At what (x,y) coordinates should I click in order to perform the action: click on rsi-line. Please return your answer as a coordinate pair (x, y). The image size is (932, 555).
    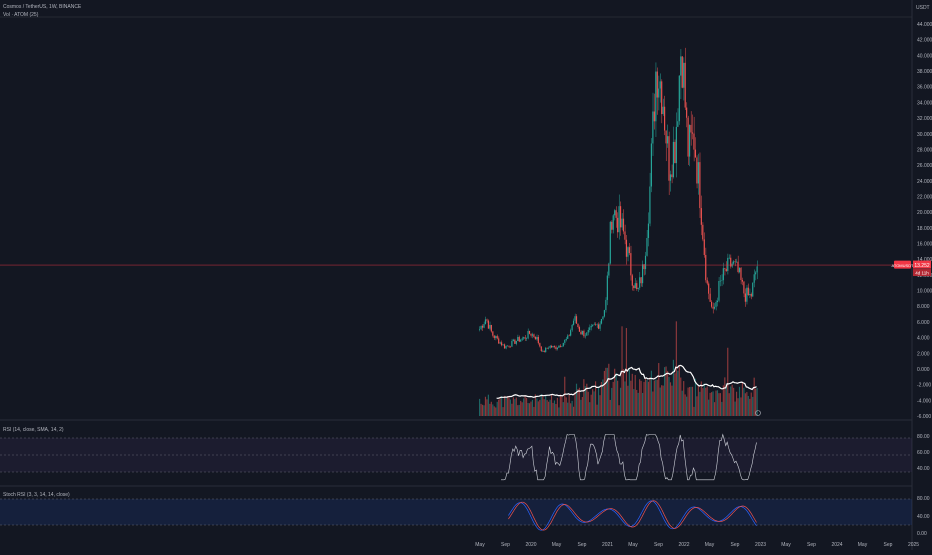
    Looking at the image, I should click on (629, 457).